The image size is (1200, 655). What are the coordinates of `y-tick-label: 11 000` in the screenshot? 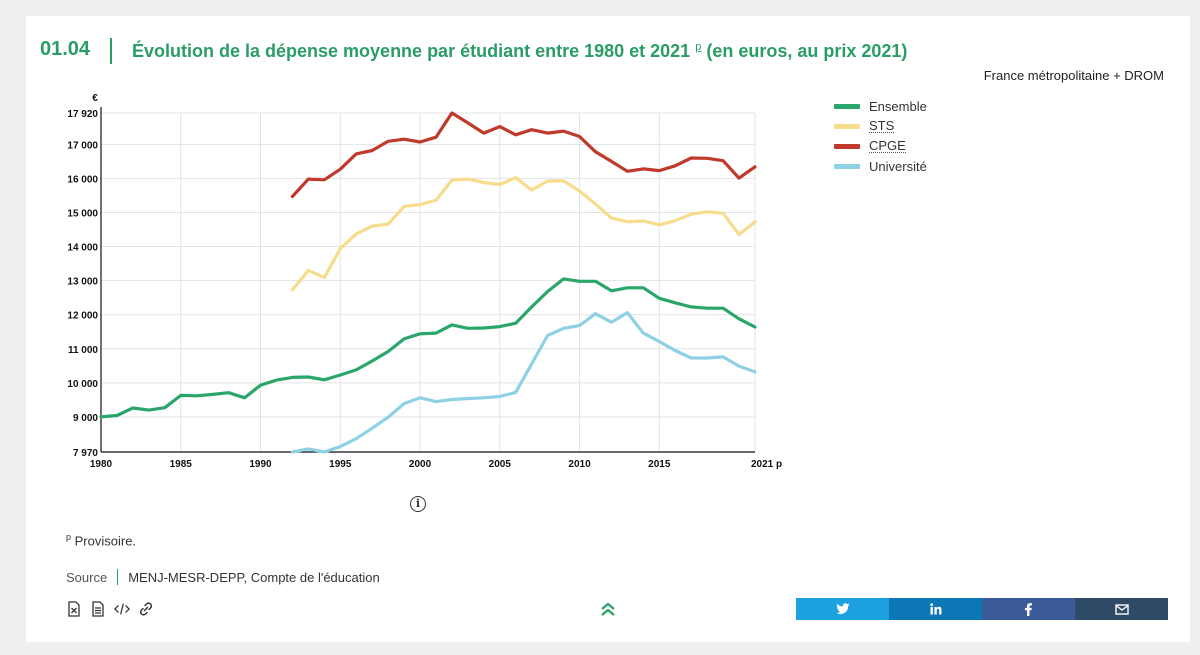 It's located at (83, 350).